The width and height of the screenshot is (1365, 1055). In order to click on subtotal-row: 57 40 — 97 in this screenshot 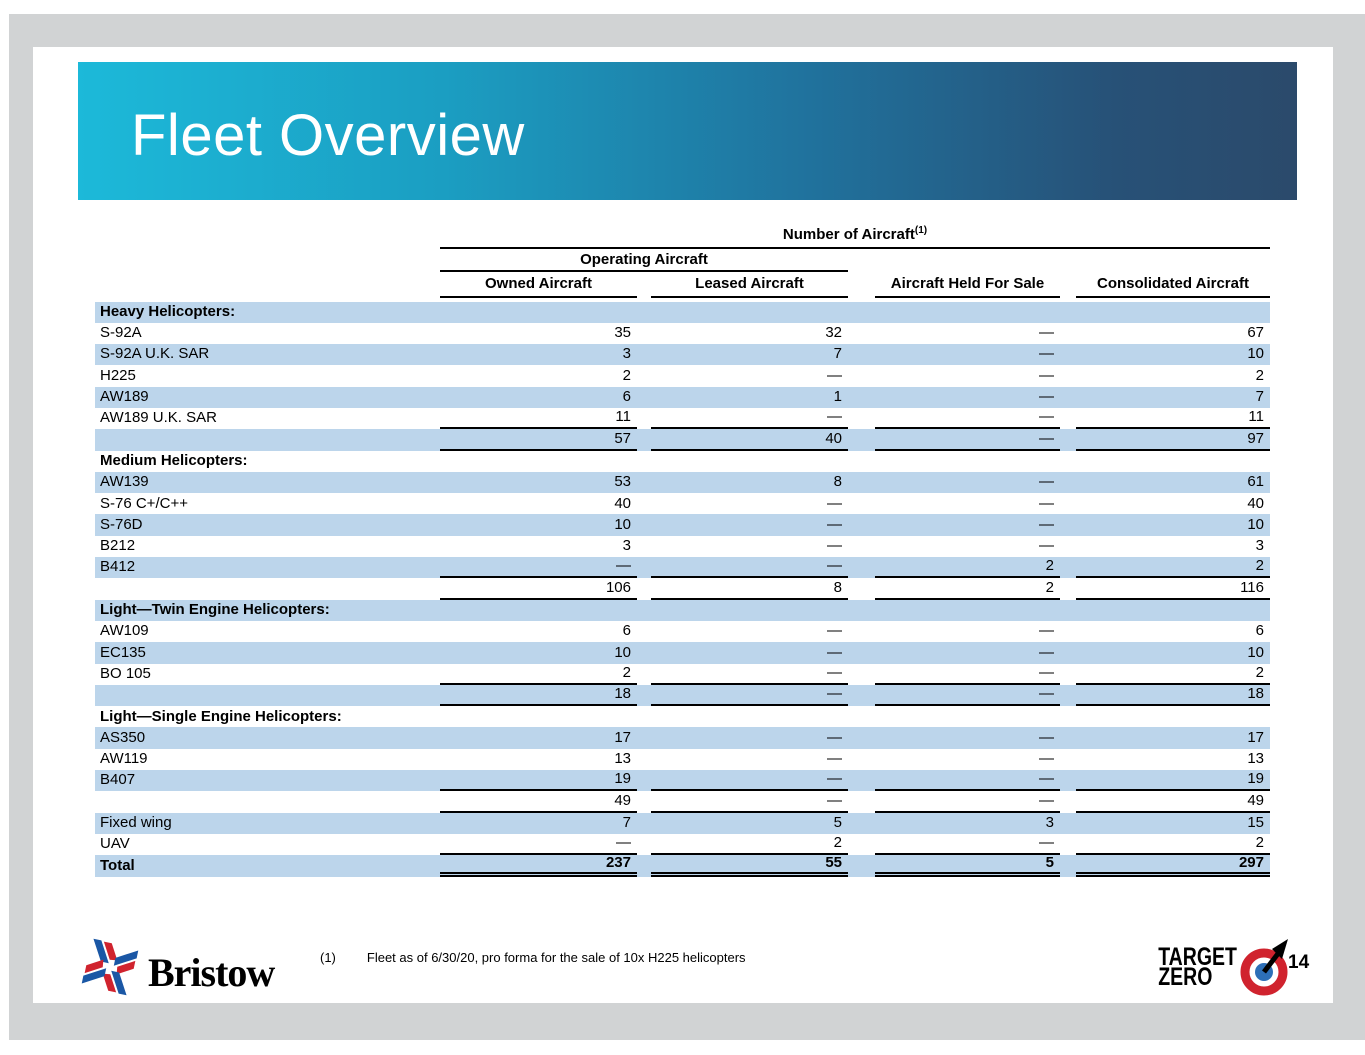, I will do `click(682, 440)`.